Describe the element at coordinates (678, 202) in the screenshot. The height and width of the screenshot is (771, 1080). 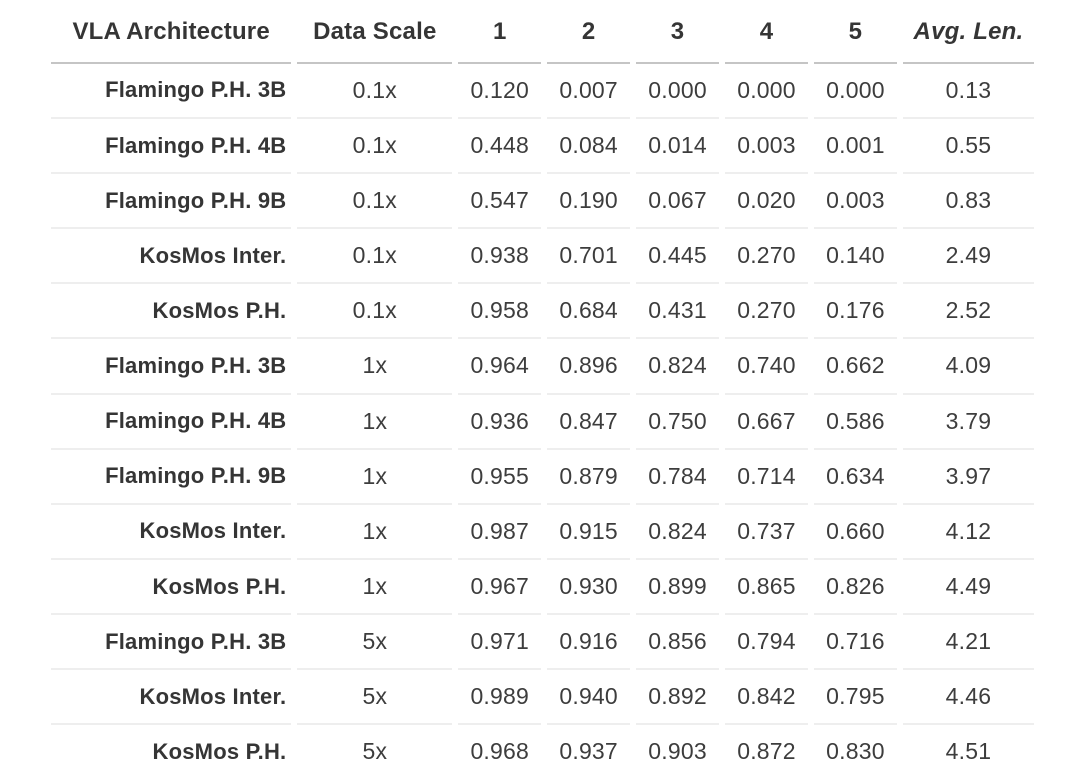
I see `cell-step-3: 0.067` at that location.